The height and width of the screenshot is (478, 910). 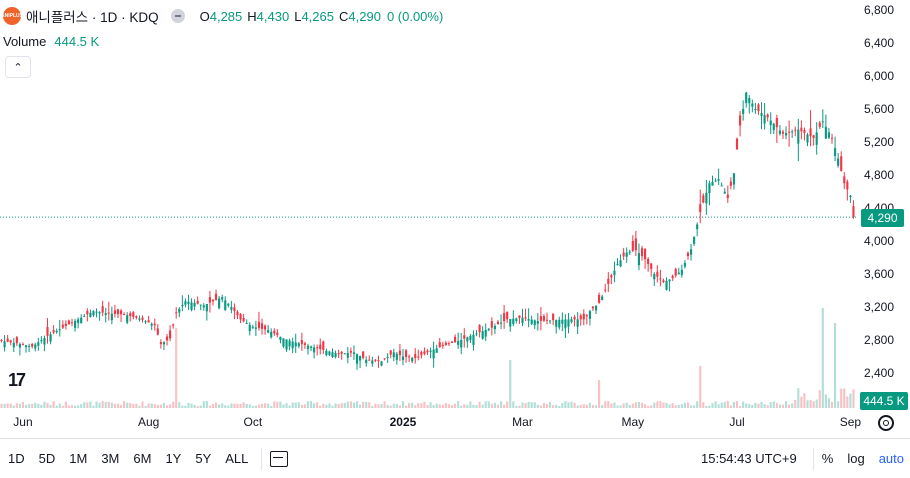 I want to click on range-3m-button: 3M, so click(x=110, y=458).